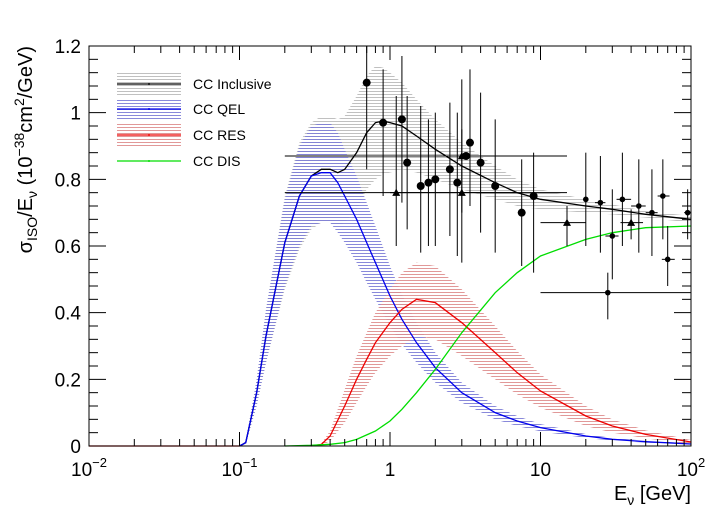  What do you see at coordinates (691, 468) in the screenshot?
I see `x-tick-label: 10²` at bounding box center [691, 468].